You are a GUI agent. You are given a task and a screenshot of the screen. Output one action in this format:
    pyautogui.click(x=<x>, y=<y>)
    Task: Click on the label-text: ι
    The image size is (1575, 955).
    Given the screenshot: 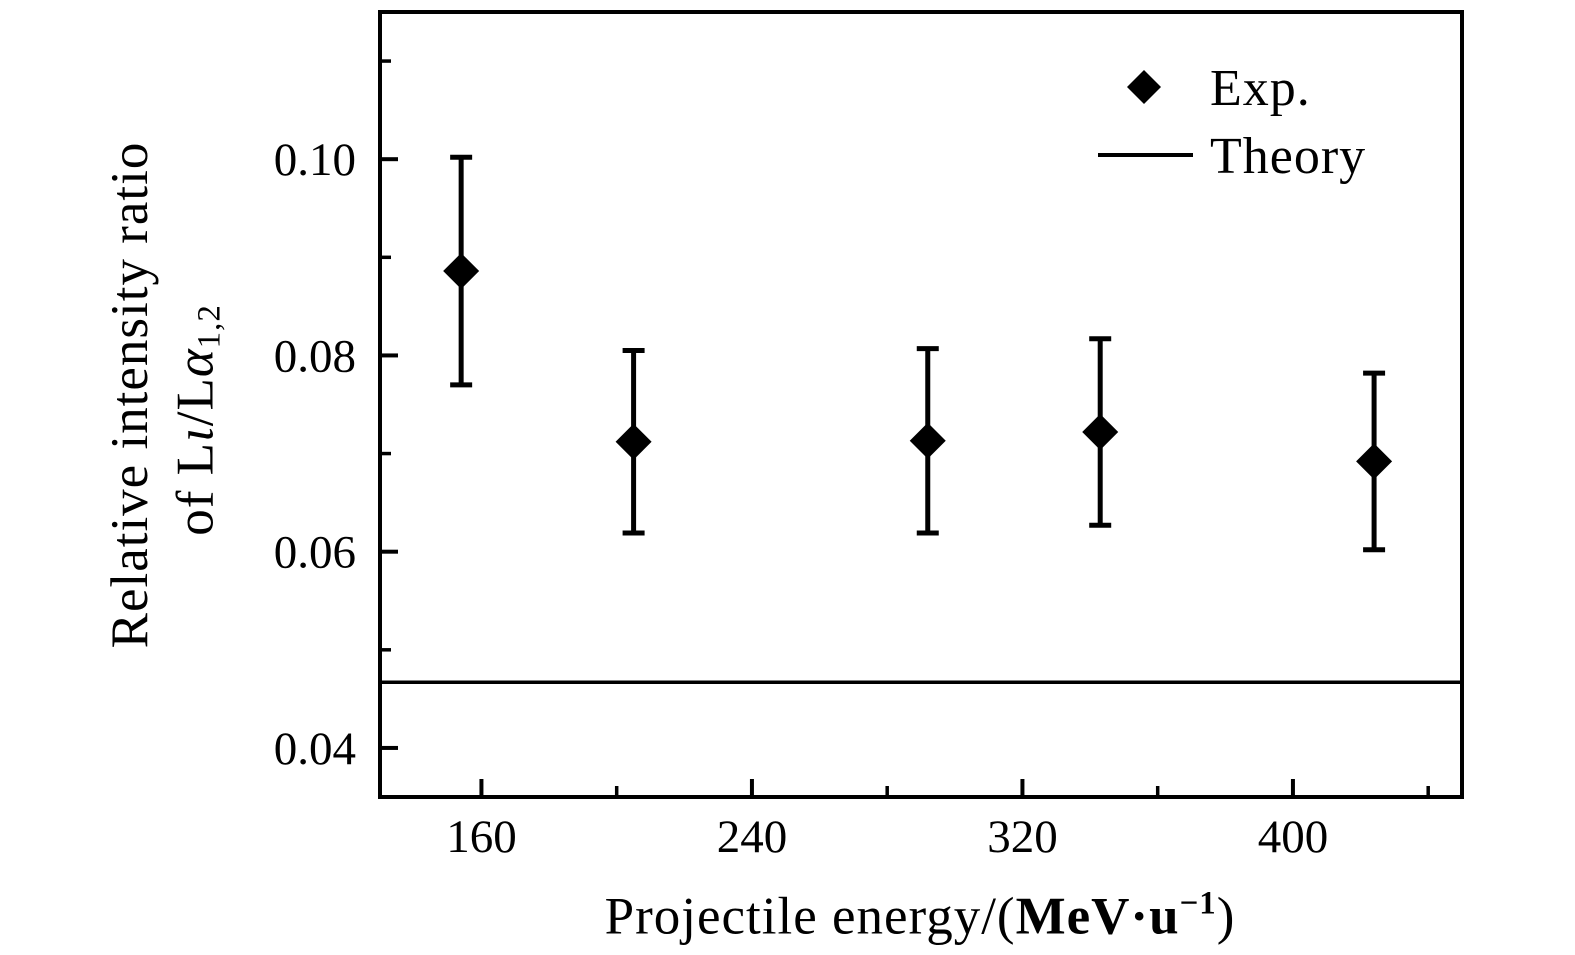 What is the action you would take?
    pyautogui.click(x=195, y=434)
    